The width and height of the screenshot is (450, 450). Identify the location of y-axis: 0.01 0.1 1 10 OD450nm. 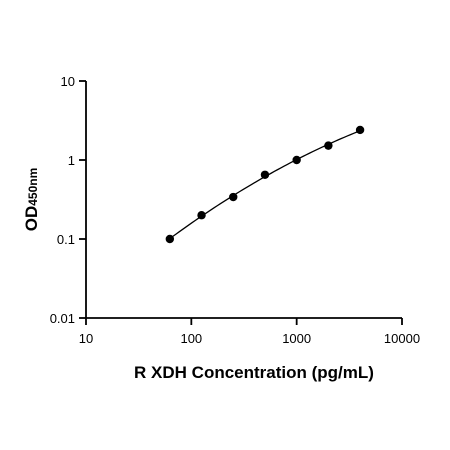
(54, 200).